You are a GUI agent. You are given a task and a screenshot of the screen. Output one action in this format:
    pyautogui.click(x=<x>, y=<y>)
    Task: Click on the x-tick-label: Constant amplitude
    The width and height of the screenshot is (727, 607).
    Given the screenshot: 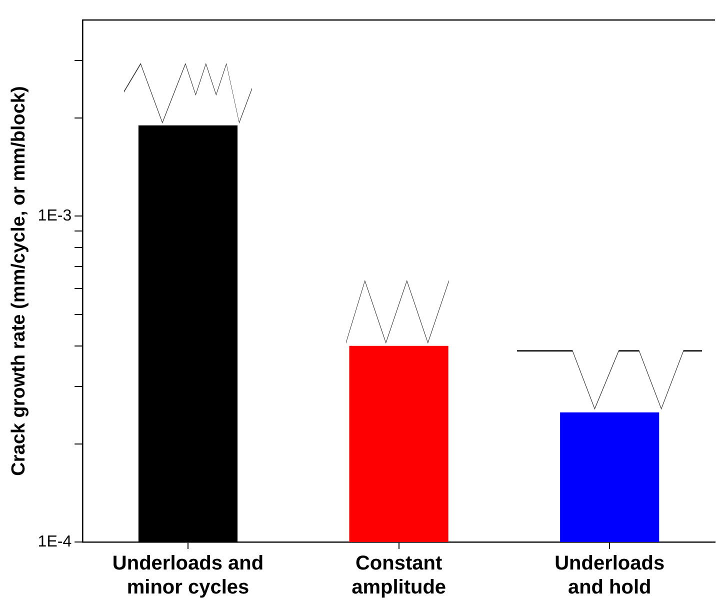 What is the action you would take?
    pyautogui.click(x=399, y=575)
    